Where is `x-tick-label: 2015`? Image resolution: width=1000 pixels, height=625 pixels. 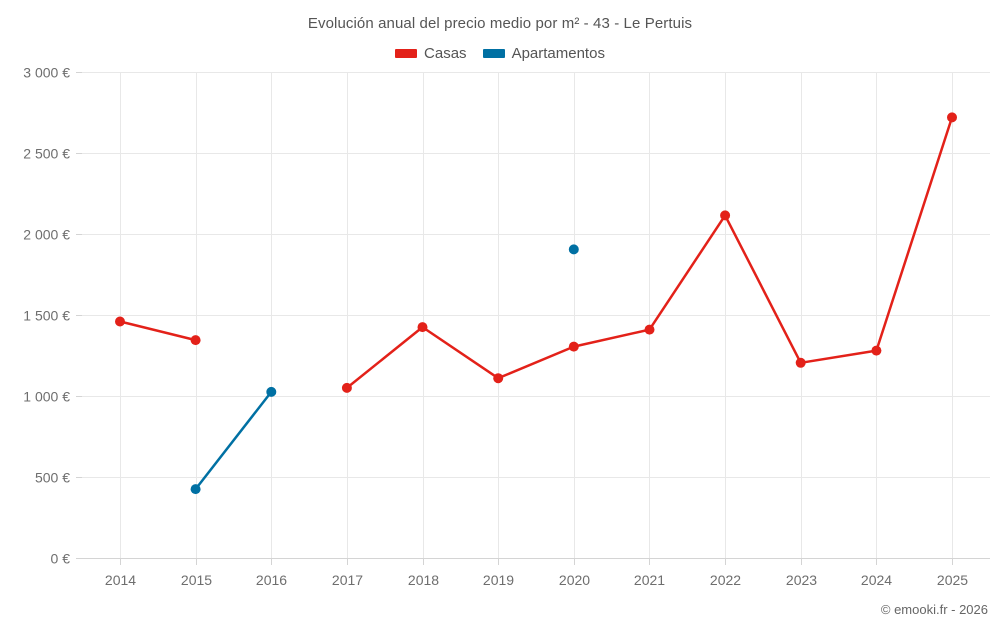
x-tick-label: 2015 is located at coordinates (196, 580).